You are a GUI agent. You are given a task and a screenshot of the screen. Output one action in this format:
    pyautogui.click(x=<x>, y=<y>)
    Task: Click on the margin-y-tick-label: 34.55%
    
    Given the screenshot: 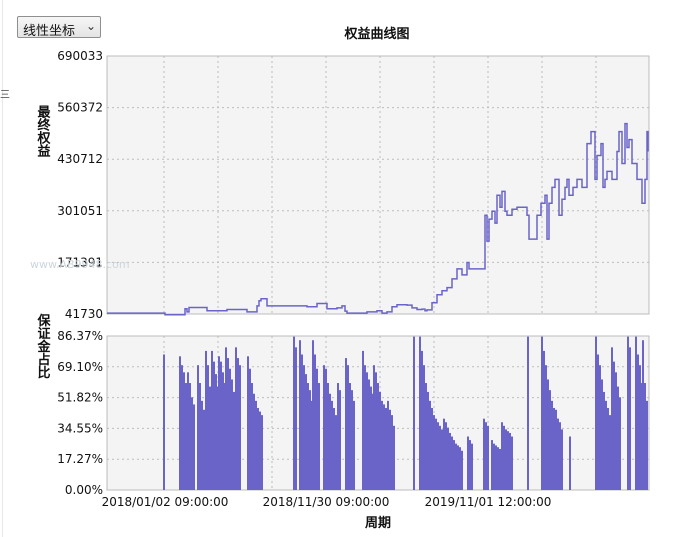 What is the action you would take?
    pyautogui.click(x=80, y=428)
    